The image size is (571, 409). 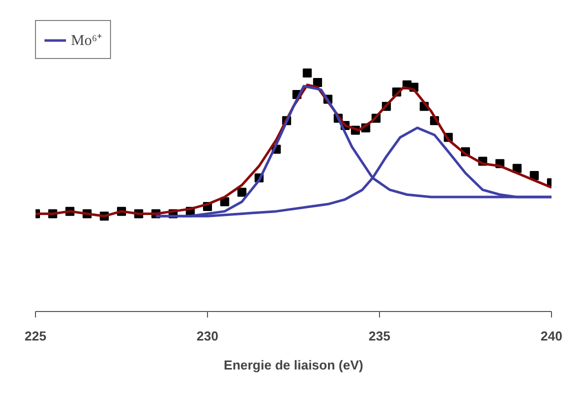 I want to click on x-tick-label: 230, so click(x=207, y=336).